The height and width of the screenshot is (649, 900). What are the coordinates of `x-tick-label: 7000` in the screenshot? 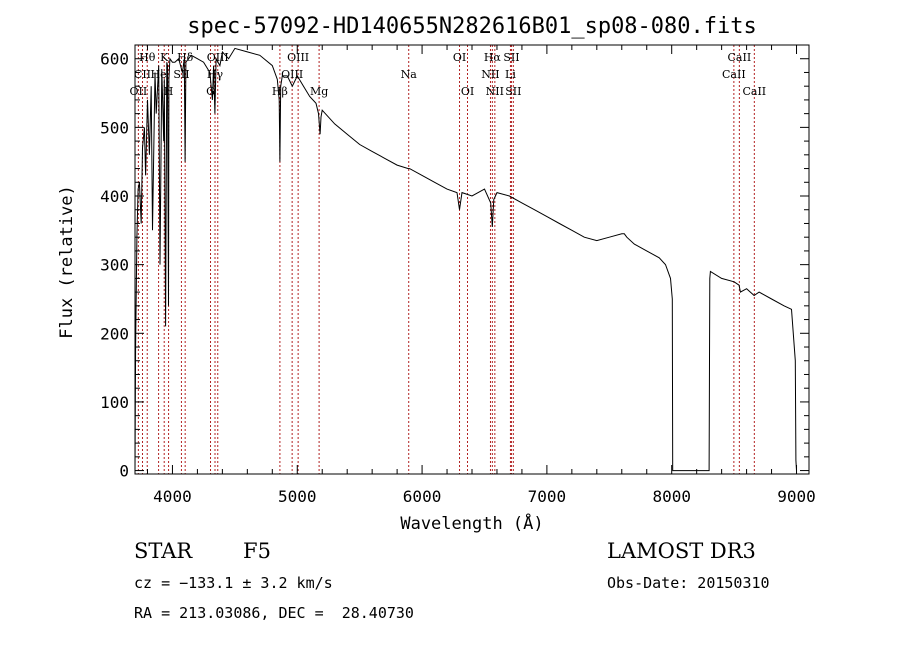 It's located at (547, 496).